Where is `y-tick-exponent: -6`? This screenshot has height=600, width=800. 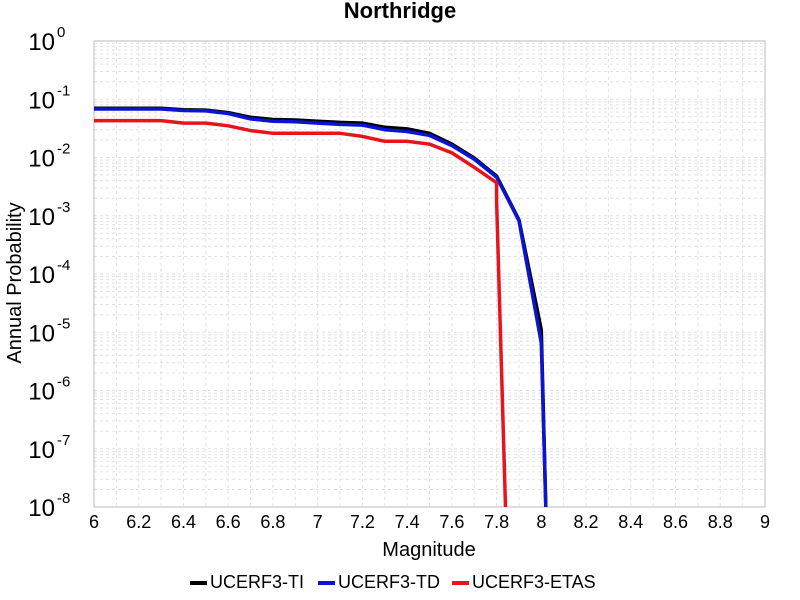 y-tick-exponent: -6 is located at coordinates (63, 382).